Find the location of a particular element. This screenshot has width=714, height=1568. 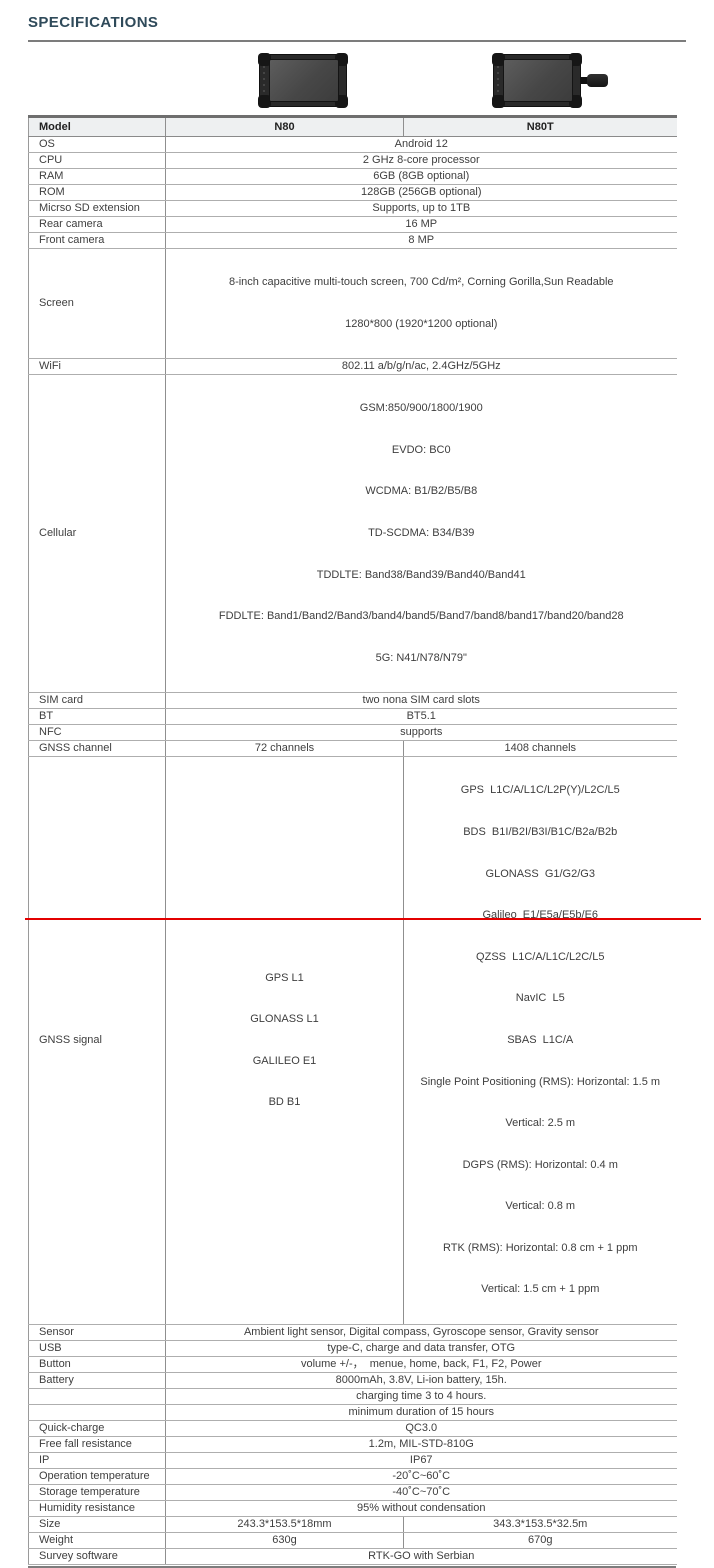

spec-label: IP is located at coordinates (97, 1461).